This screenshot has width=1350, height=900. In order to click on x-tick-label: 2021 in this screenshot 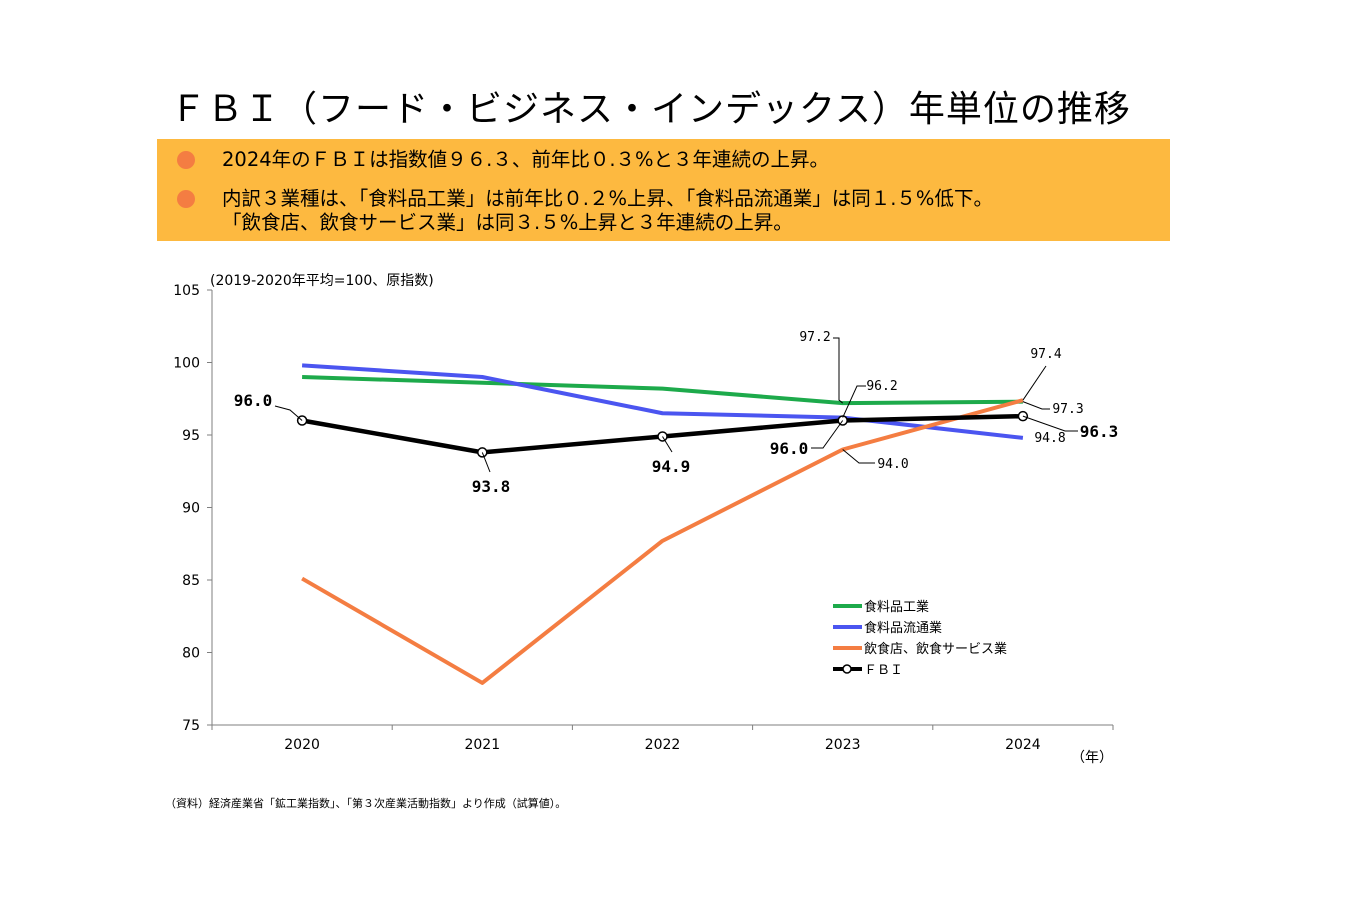, I will do `click(482, 745)`.